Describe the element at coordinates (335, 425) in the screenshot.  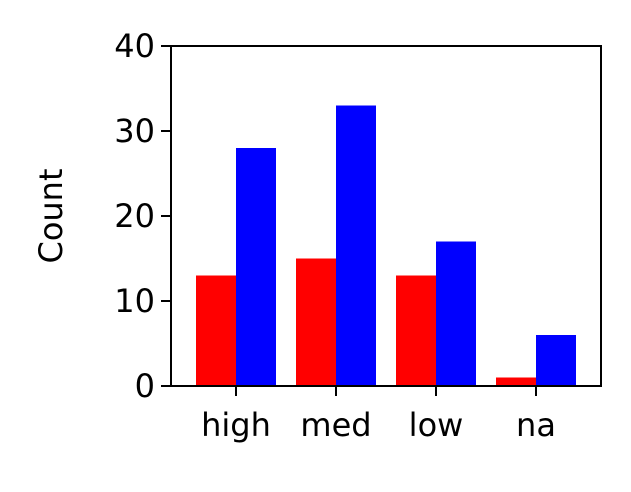
I see `x-tick-label-med: med` at that location.